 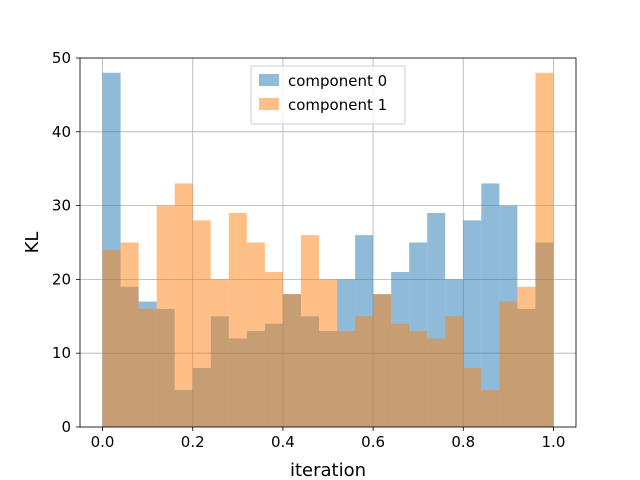 What do you see at coordinates (337, 81) in the screenshot?
I see `legend-label: component 0` at bounding box center [337, 81].